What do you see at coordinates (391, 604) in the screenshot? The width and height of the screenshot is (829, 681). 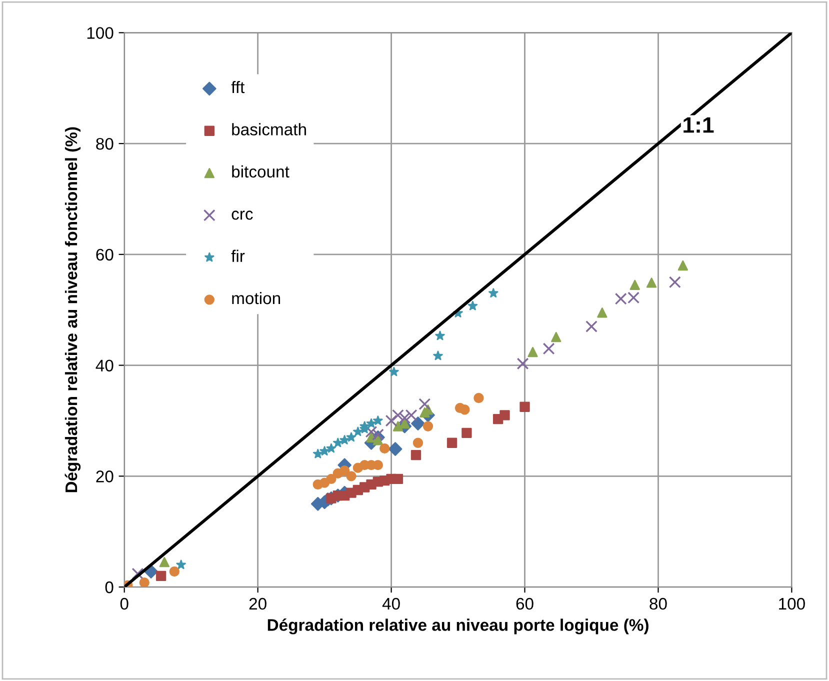 I see `x-tick-label: 40` at bounding box center [391, 604].